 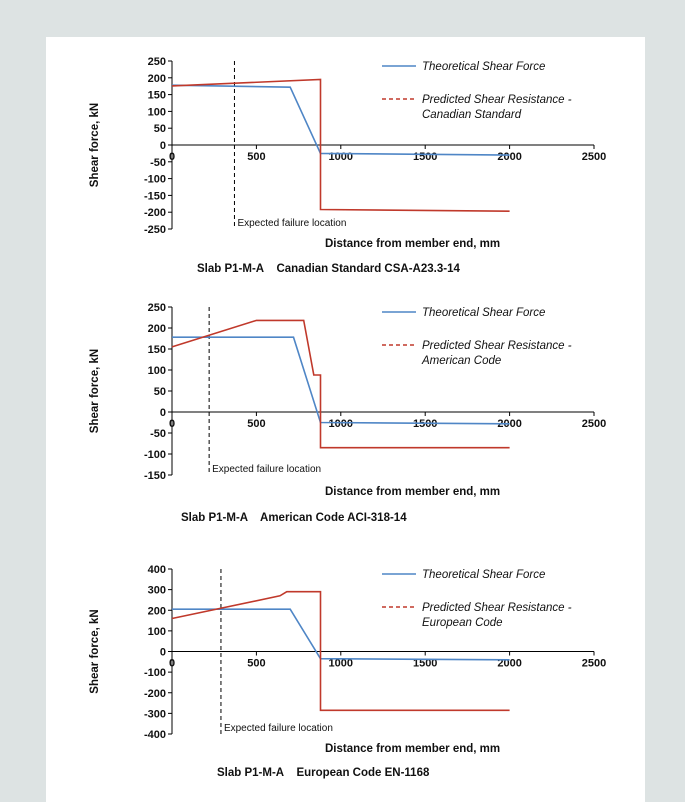 I want to click on legend-label-resistance-standard: American Code, so click(x=461, y=361).